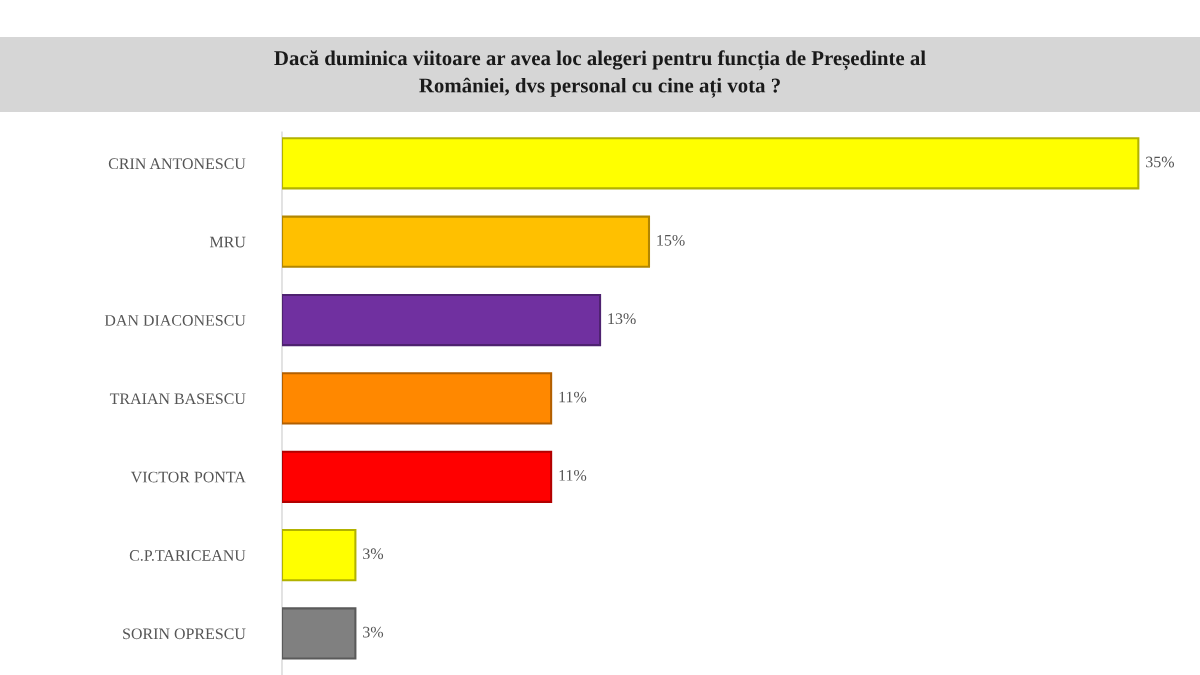 This screenshot has width=1200, height=675. Describe the element at coordinates (188, 477) in the screenshot. I see `y-tick-label: VICTOR PONTA` at that location.